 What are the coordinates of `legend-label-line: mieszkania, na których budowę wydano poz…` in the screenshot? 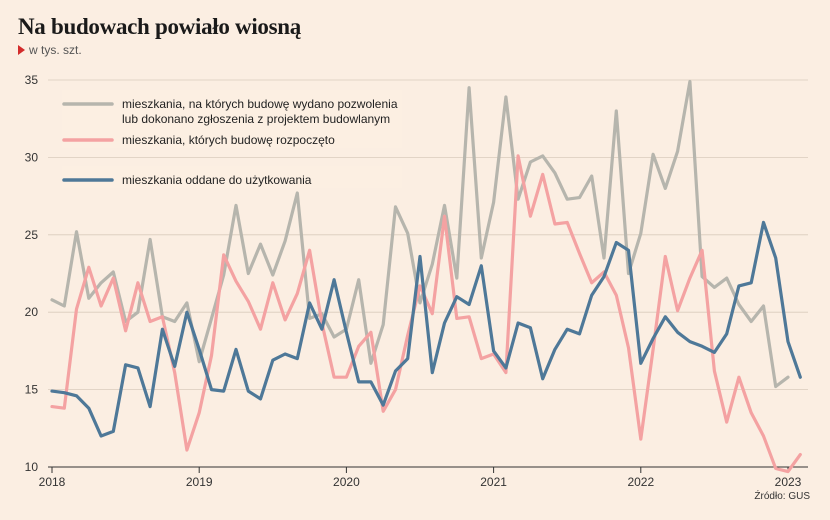 It's located at (260, 104).